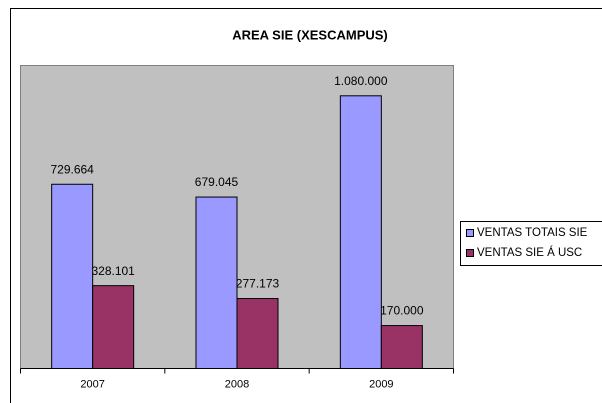 The height and width of the screenshot is (403, 602). What do you see at coordinates (217, 182) in the screenshot?
I see `data-label: 679.045` at bounding box center [217, 182].